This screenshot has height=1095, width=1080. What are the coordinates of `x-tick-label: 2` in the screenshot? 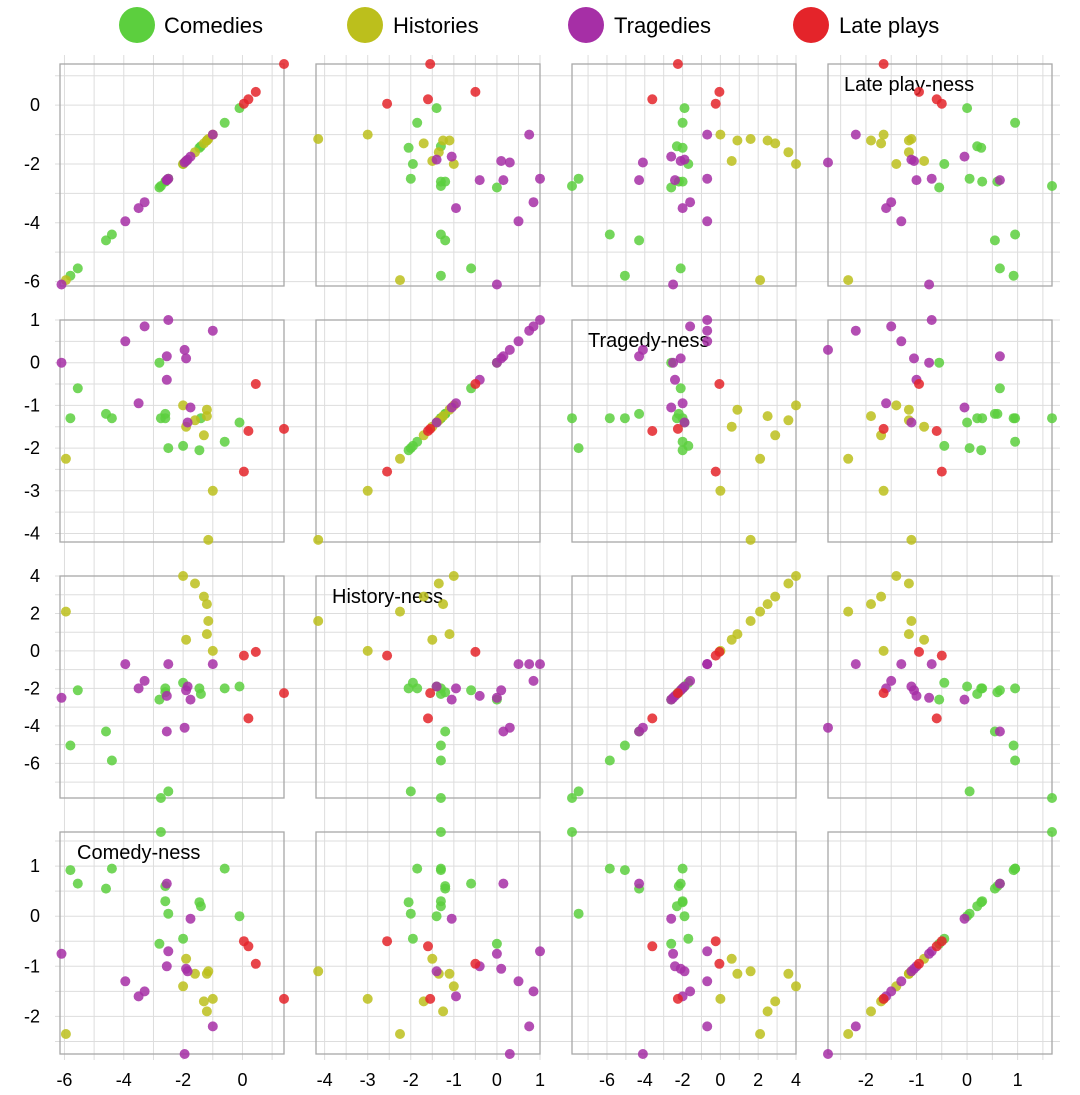 It's located at (758, 1080).